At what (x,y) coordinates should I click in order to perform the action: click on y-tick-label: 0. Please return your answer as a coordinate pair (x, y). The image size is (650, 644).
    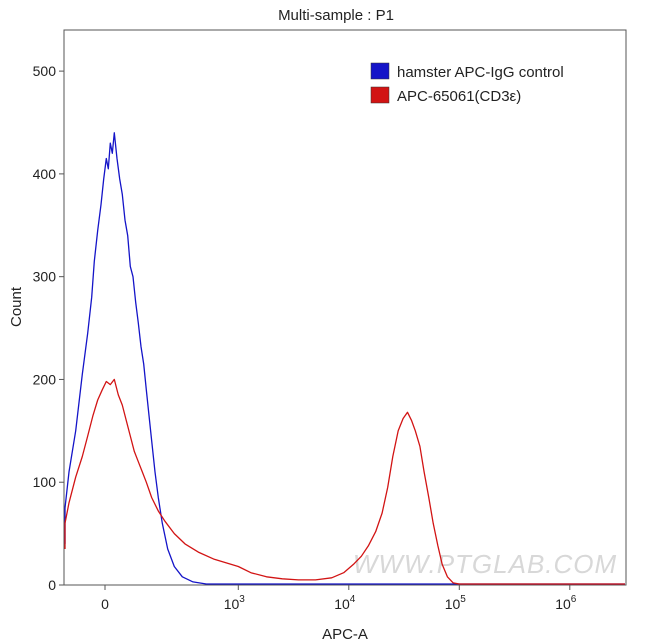
    Looking at the image, I should click on (52, 585).